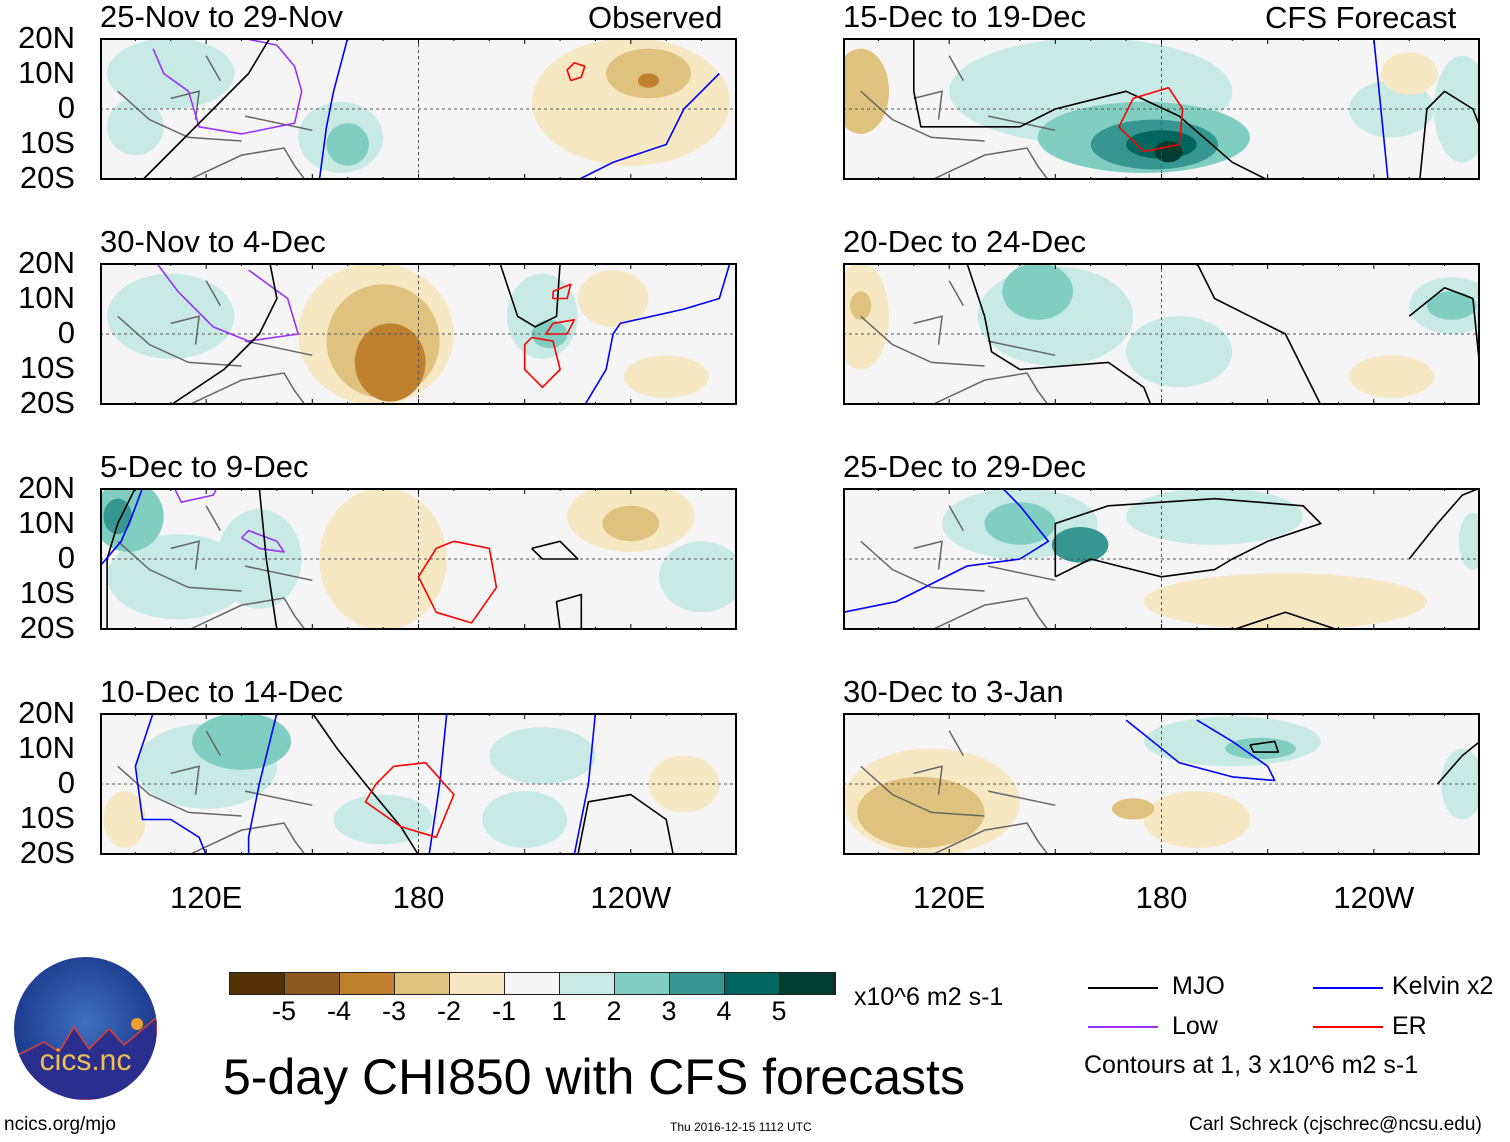  What do you see at coordinates (953, 691) in the screenshot?
I see `panel-title: 30-Dec to 3-Jan` at bounding box center [953, 691].